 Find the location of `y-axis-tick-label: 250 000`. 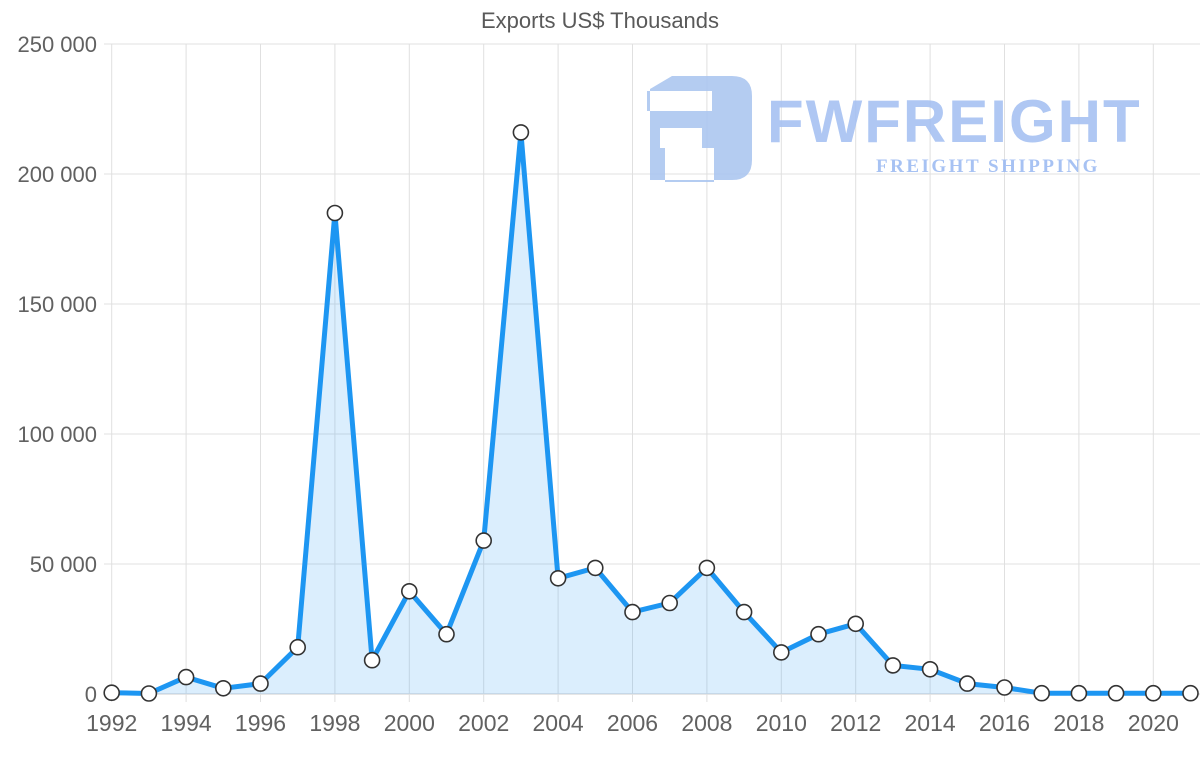

y-axis-tick-label: 250 000 is located at coordinates (57, 44).